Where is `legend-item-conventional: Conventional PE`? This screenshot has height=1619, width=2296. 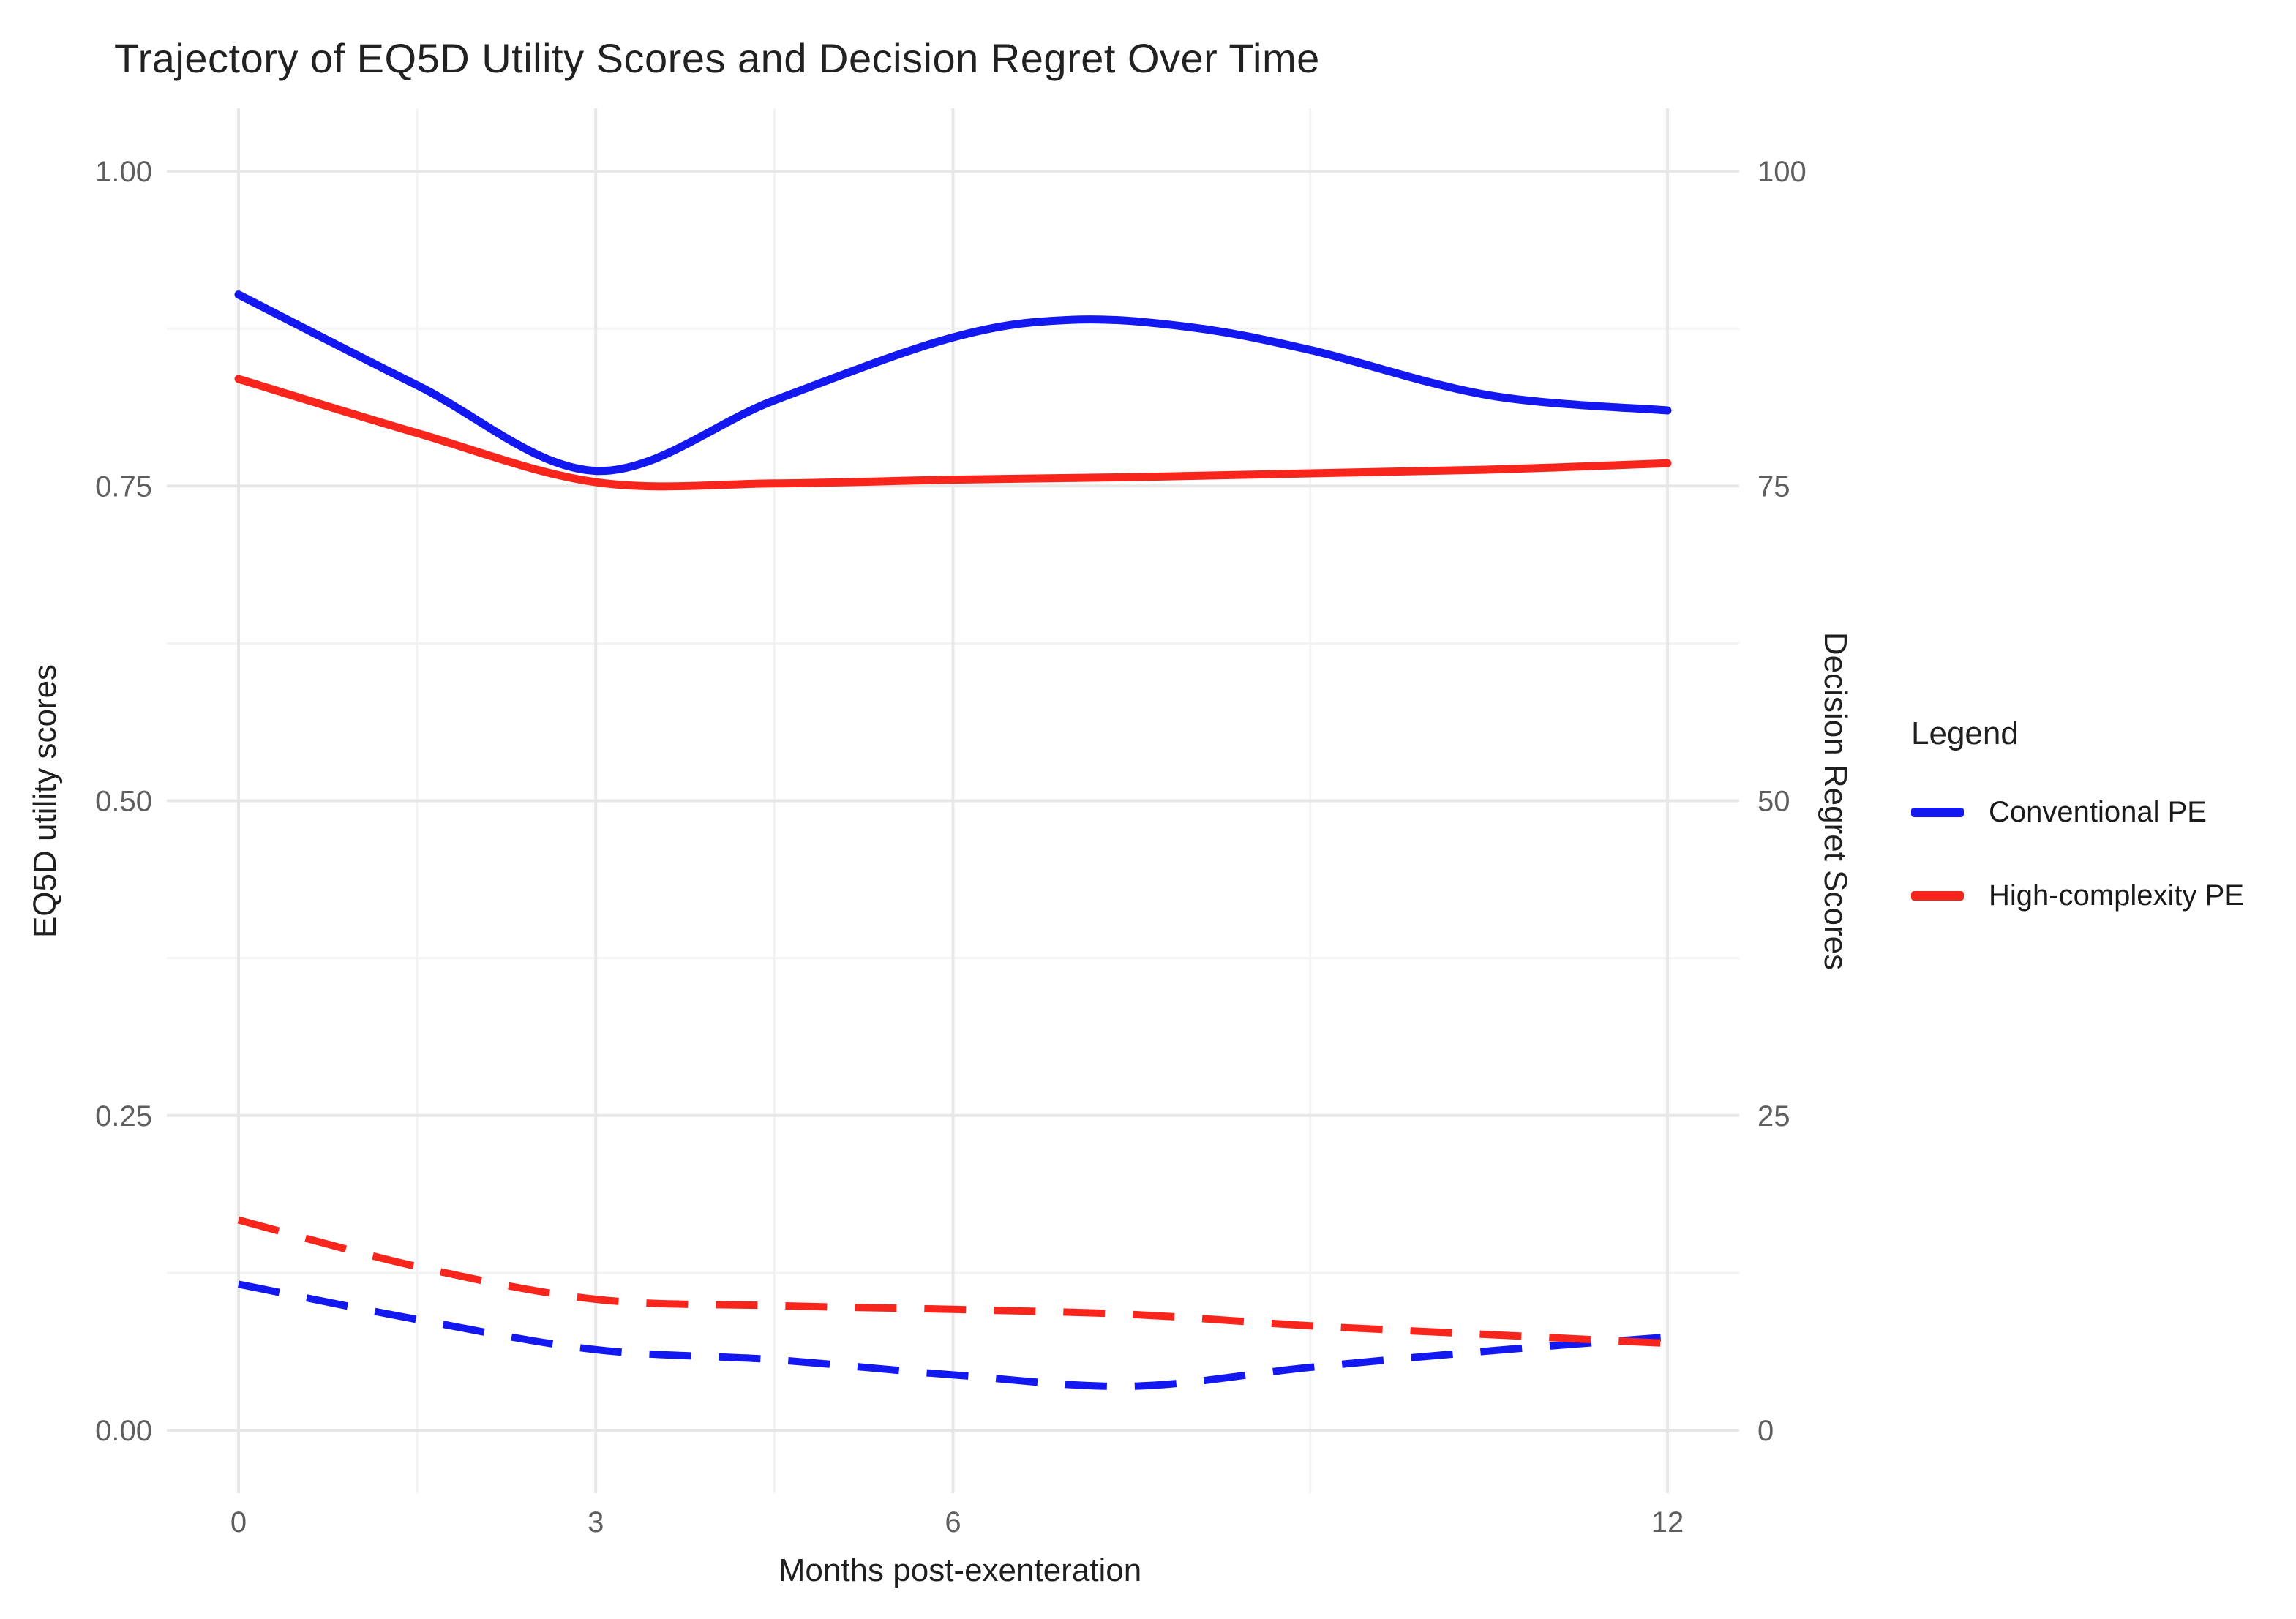
legend-item-conventional: Conventional PE is located at coordinates (2078, 812).